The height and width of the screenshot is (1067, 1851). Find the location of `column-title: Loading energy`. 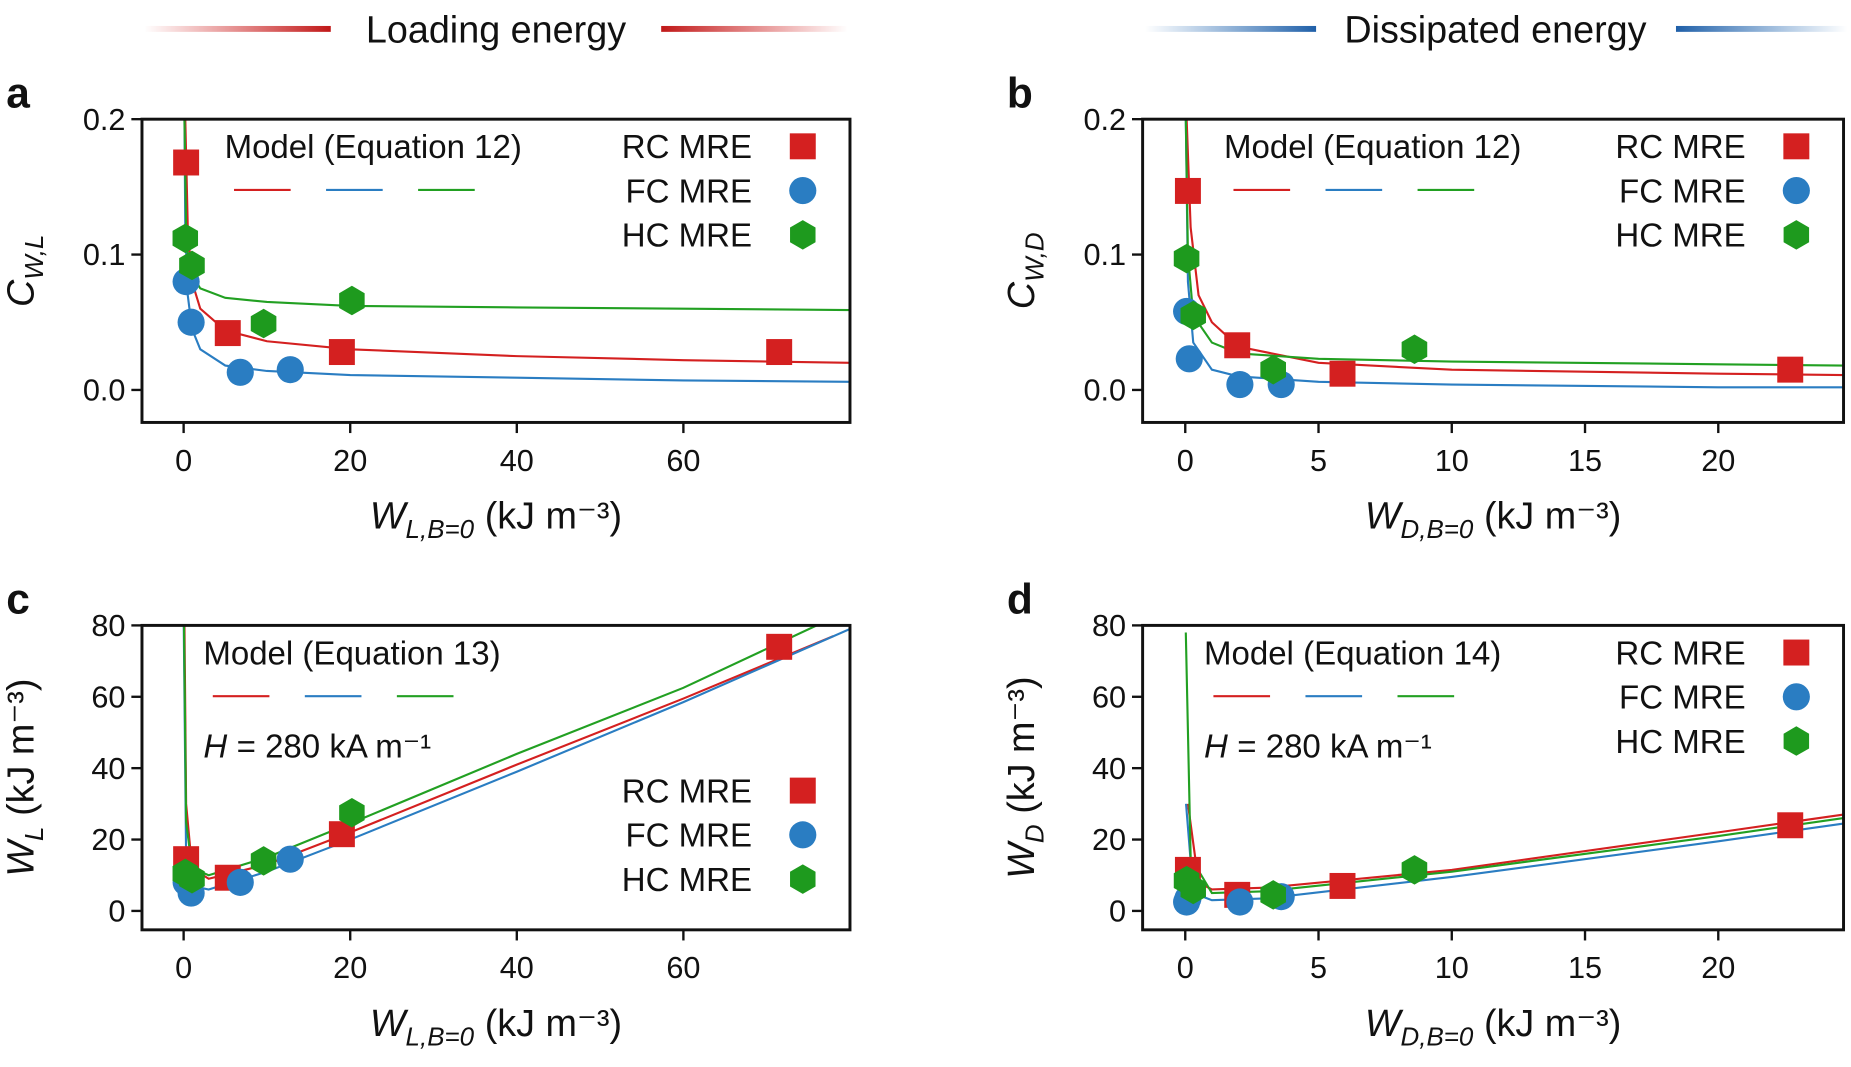

column-title: Loading energy is located at coordinates (496, 29).